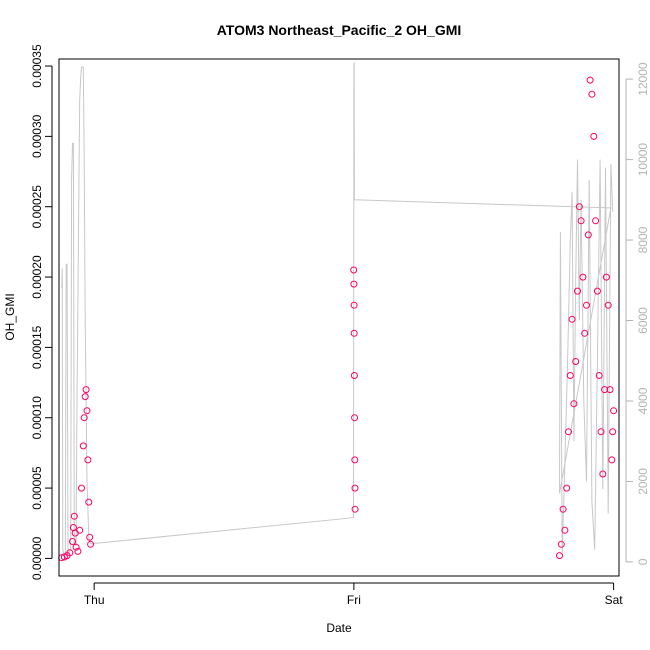 Image resolution: width=650 pixels, height=650 pixels. What do you see at coordinates (37, 558) in the screenshot?
I see `y-tick-label: 0.00000` at bounding box center [37, 558].